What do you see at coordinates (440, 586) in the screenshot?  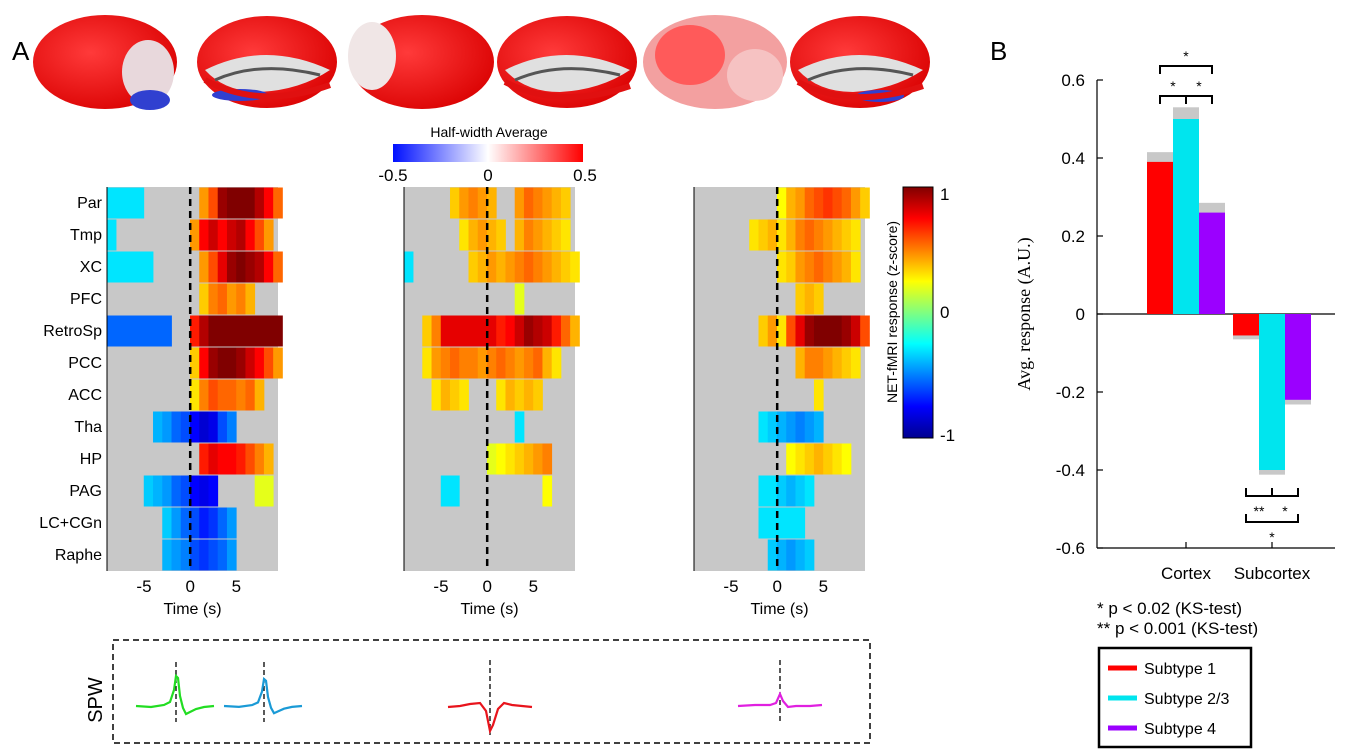 I see `heatmap-x-tick: -5` at bounding box center [440, 586].